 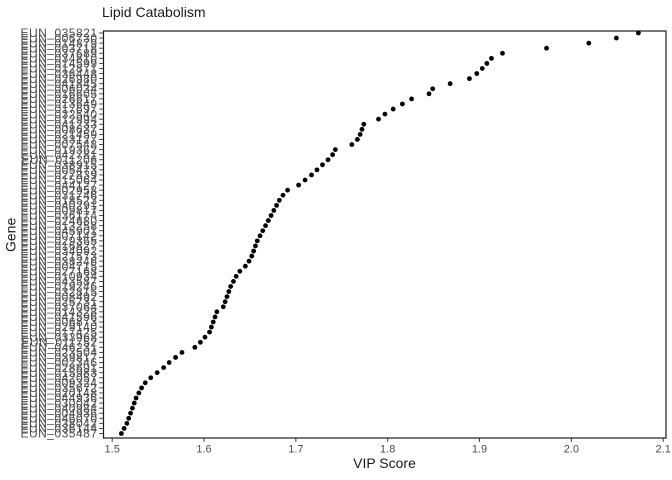 I want to click on y-tick-label: EUN_032815, so click(x=58, y=292).